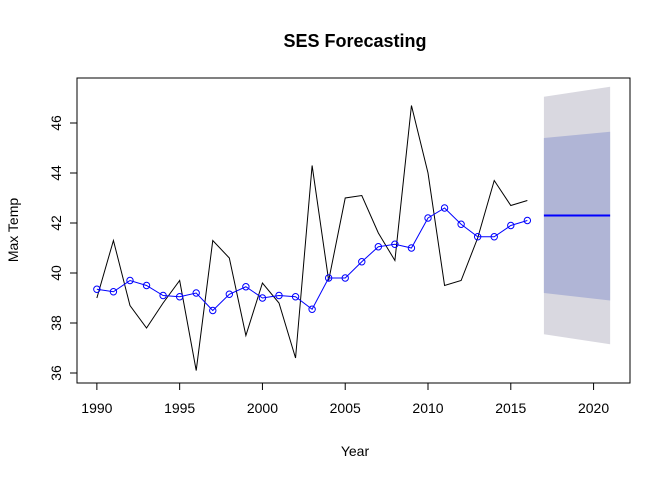  I want to click on x-axis: 1990 1995 2000 2005 2010 2015 2020, so click(345, 399).